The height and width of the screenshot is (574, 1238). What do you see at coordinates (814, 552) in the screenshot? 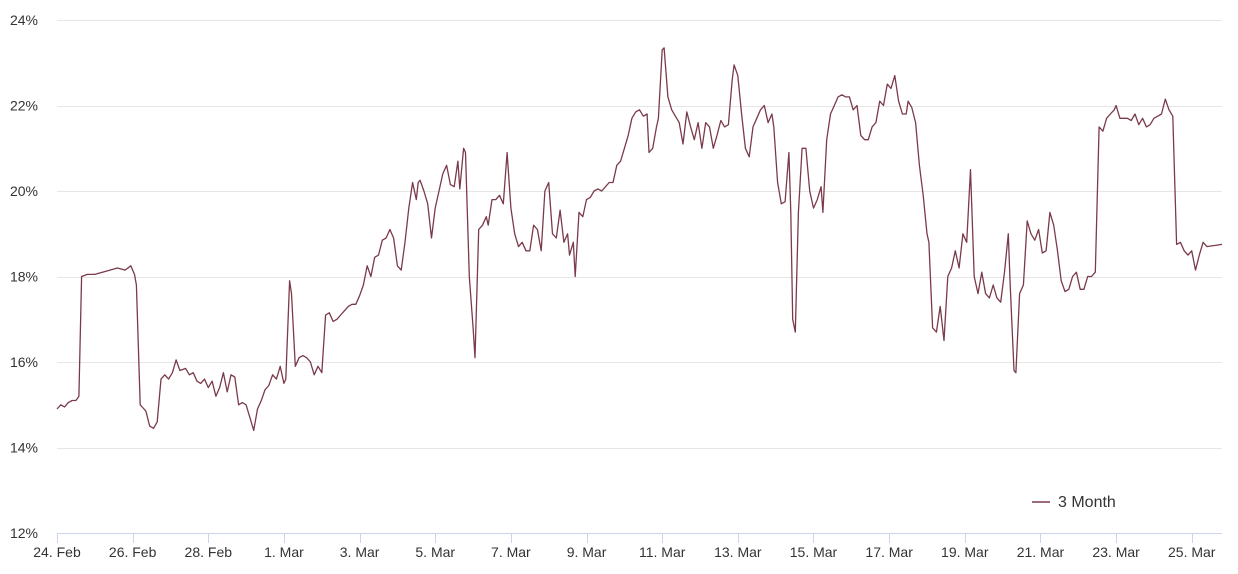
I see `x-tick-label: 15. Mar` at bounding box center [814, 552].